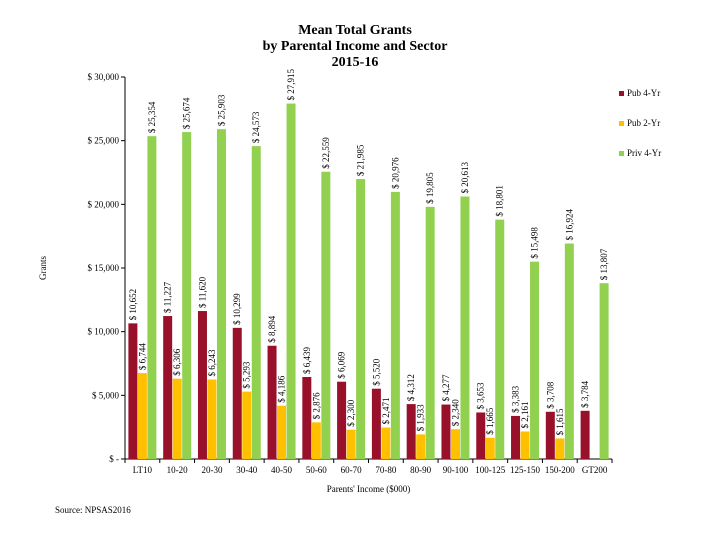  Describe the element at coordinates (411, 387) in the screenshot. I see `bar-data-label: $ 4,312` at that location.